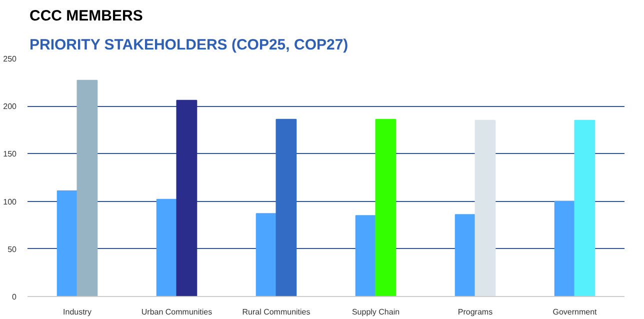  What do you see at coordinates (10, 201) in the screenshot?
I see `y-tick-label: 100` at bounding box center [10, 201].